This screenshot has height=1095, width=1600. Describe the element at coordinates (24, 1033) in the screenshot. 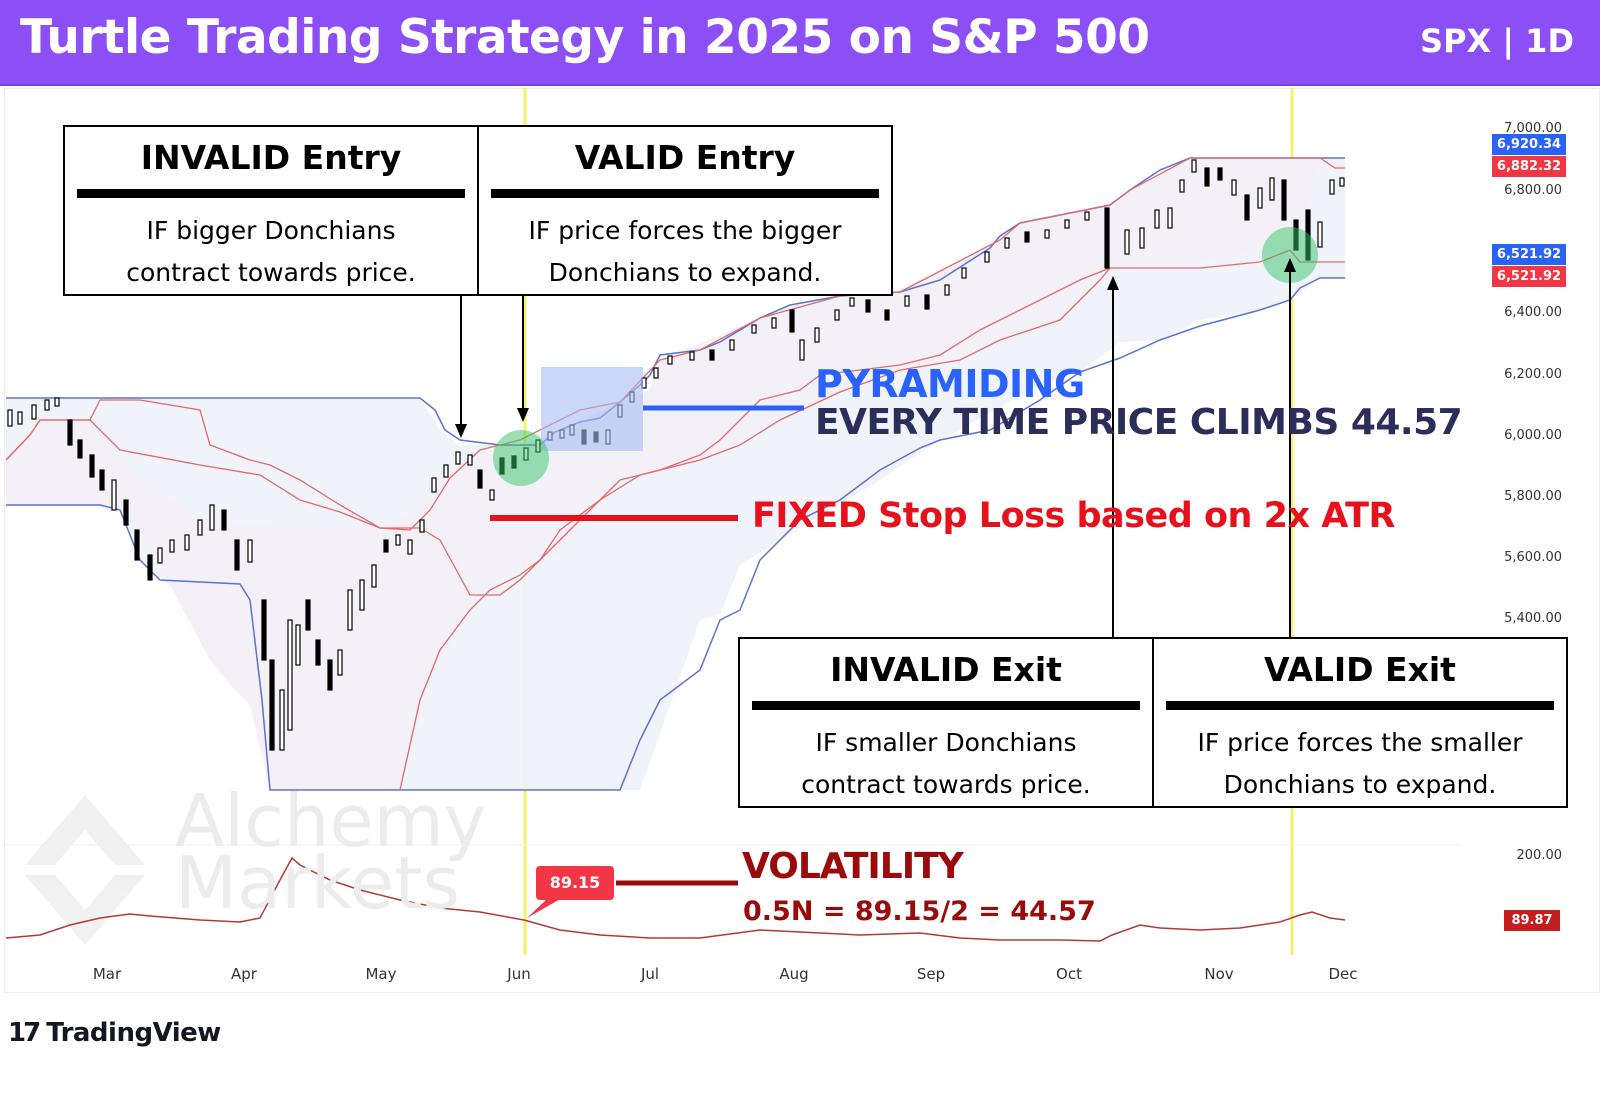

I see `tradingview-logo-icon: 17` at that location.